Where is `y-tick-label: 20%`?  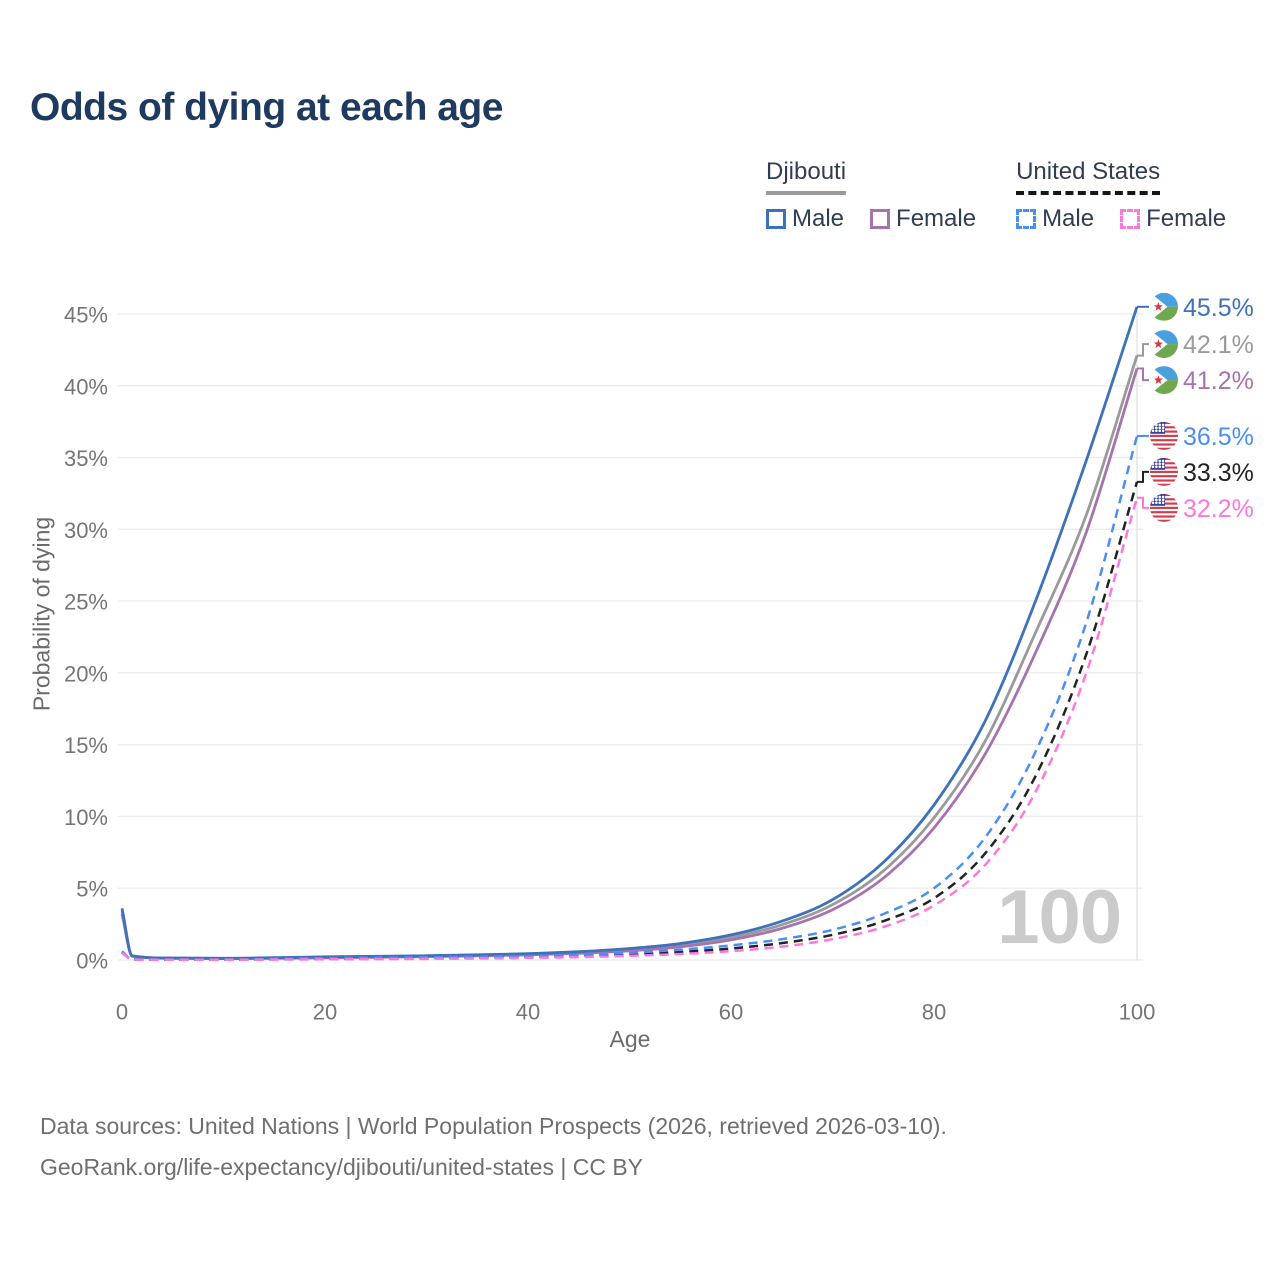 y-tick-label: 20% is located at coordinates (86, 673).